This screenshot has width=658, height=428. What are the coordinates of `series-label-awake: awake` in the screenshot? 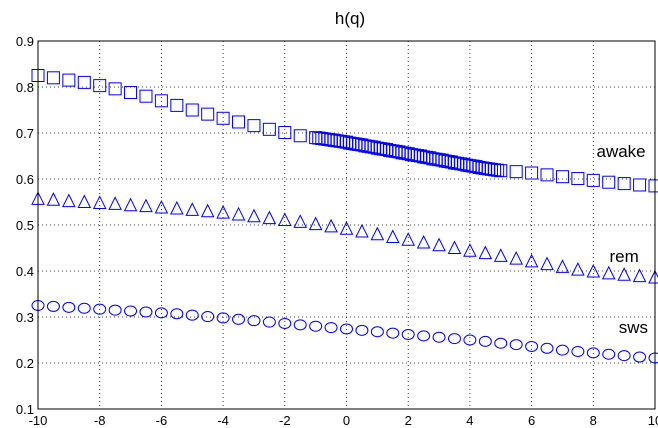 It's located at (620, 151).